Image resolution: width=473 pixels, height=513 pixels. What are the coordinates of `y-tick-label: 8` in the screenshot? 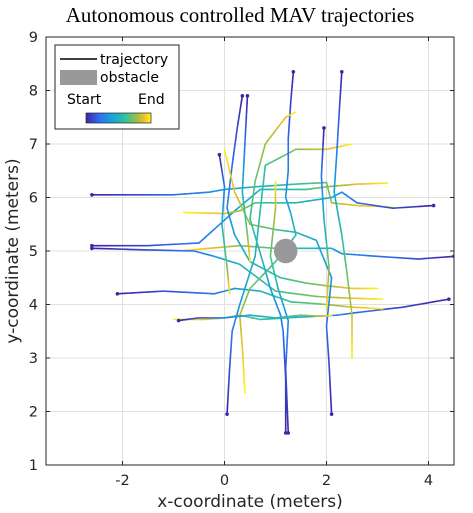 It's located at (33, 92).